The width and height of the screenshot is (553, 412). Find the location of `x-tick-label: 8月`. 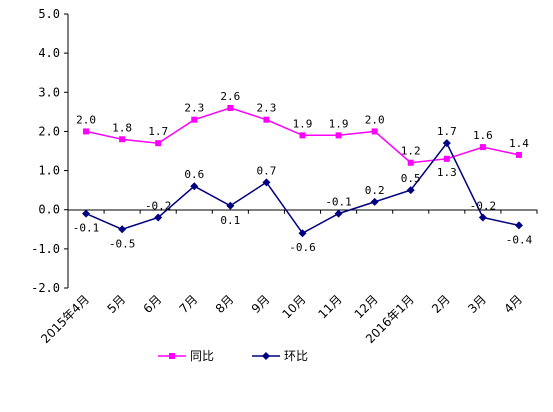

x-tick-label: 8月 is located at coordinates (225, 304).